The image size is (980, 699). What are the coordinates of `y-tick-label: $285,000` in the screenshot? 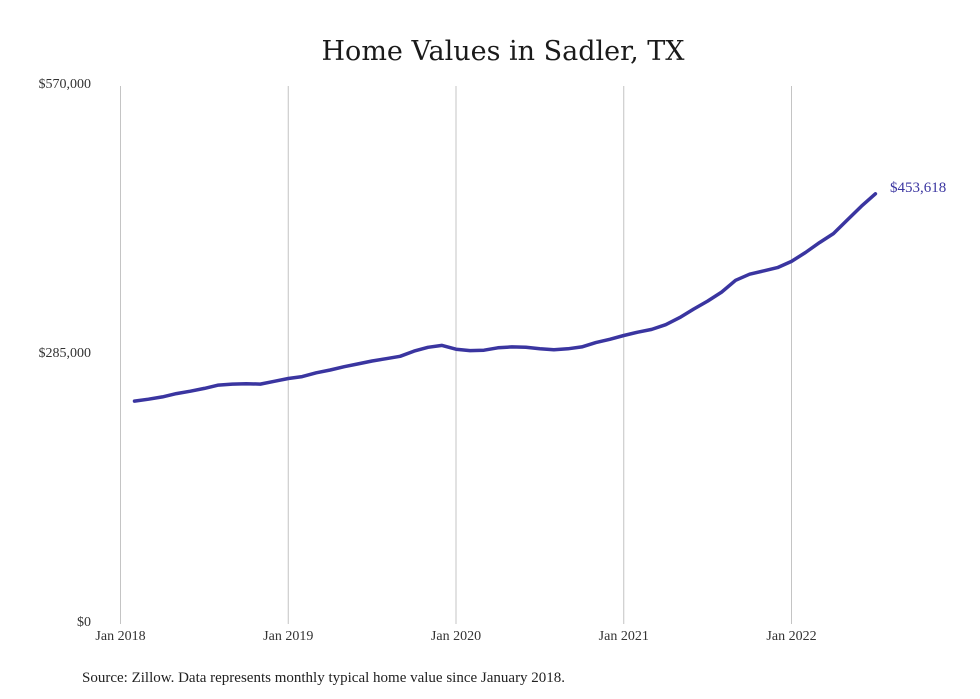 It's located at (65, 353).